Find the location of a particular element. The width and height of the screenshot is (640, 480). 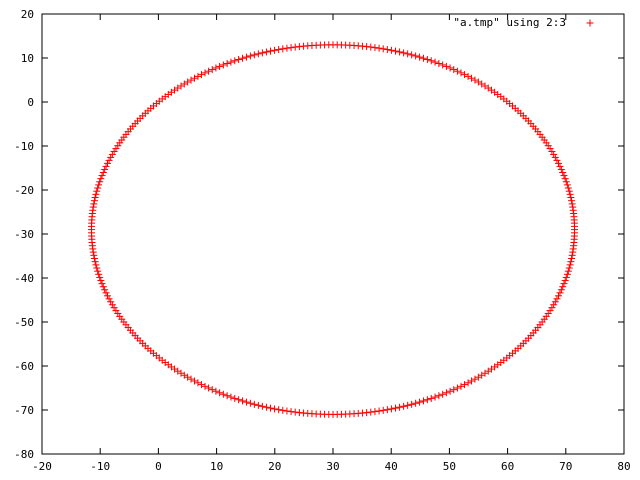

y-tick-label: -80 is located at coordinates (24, 454).